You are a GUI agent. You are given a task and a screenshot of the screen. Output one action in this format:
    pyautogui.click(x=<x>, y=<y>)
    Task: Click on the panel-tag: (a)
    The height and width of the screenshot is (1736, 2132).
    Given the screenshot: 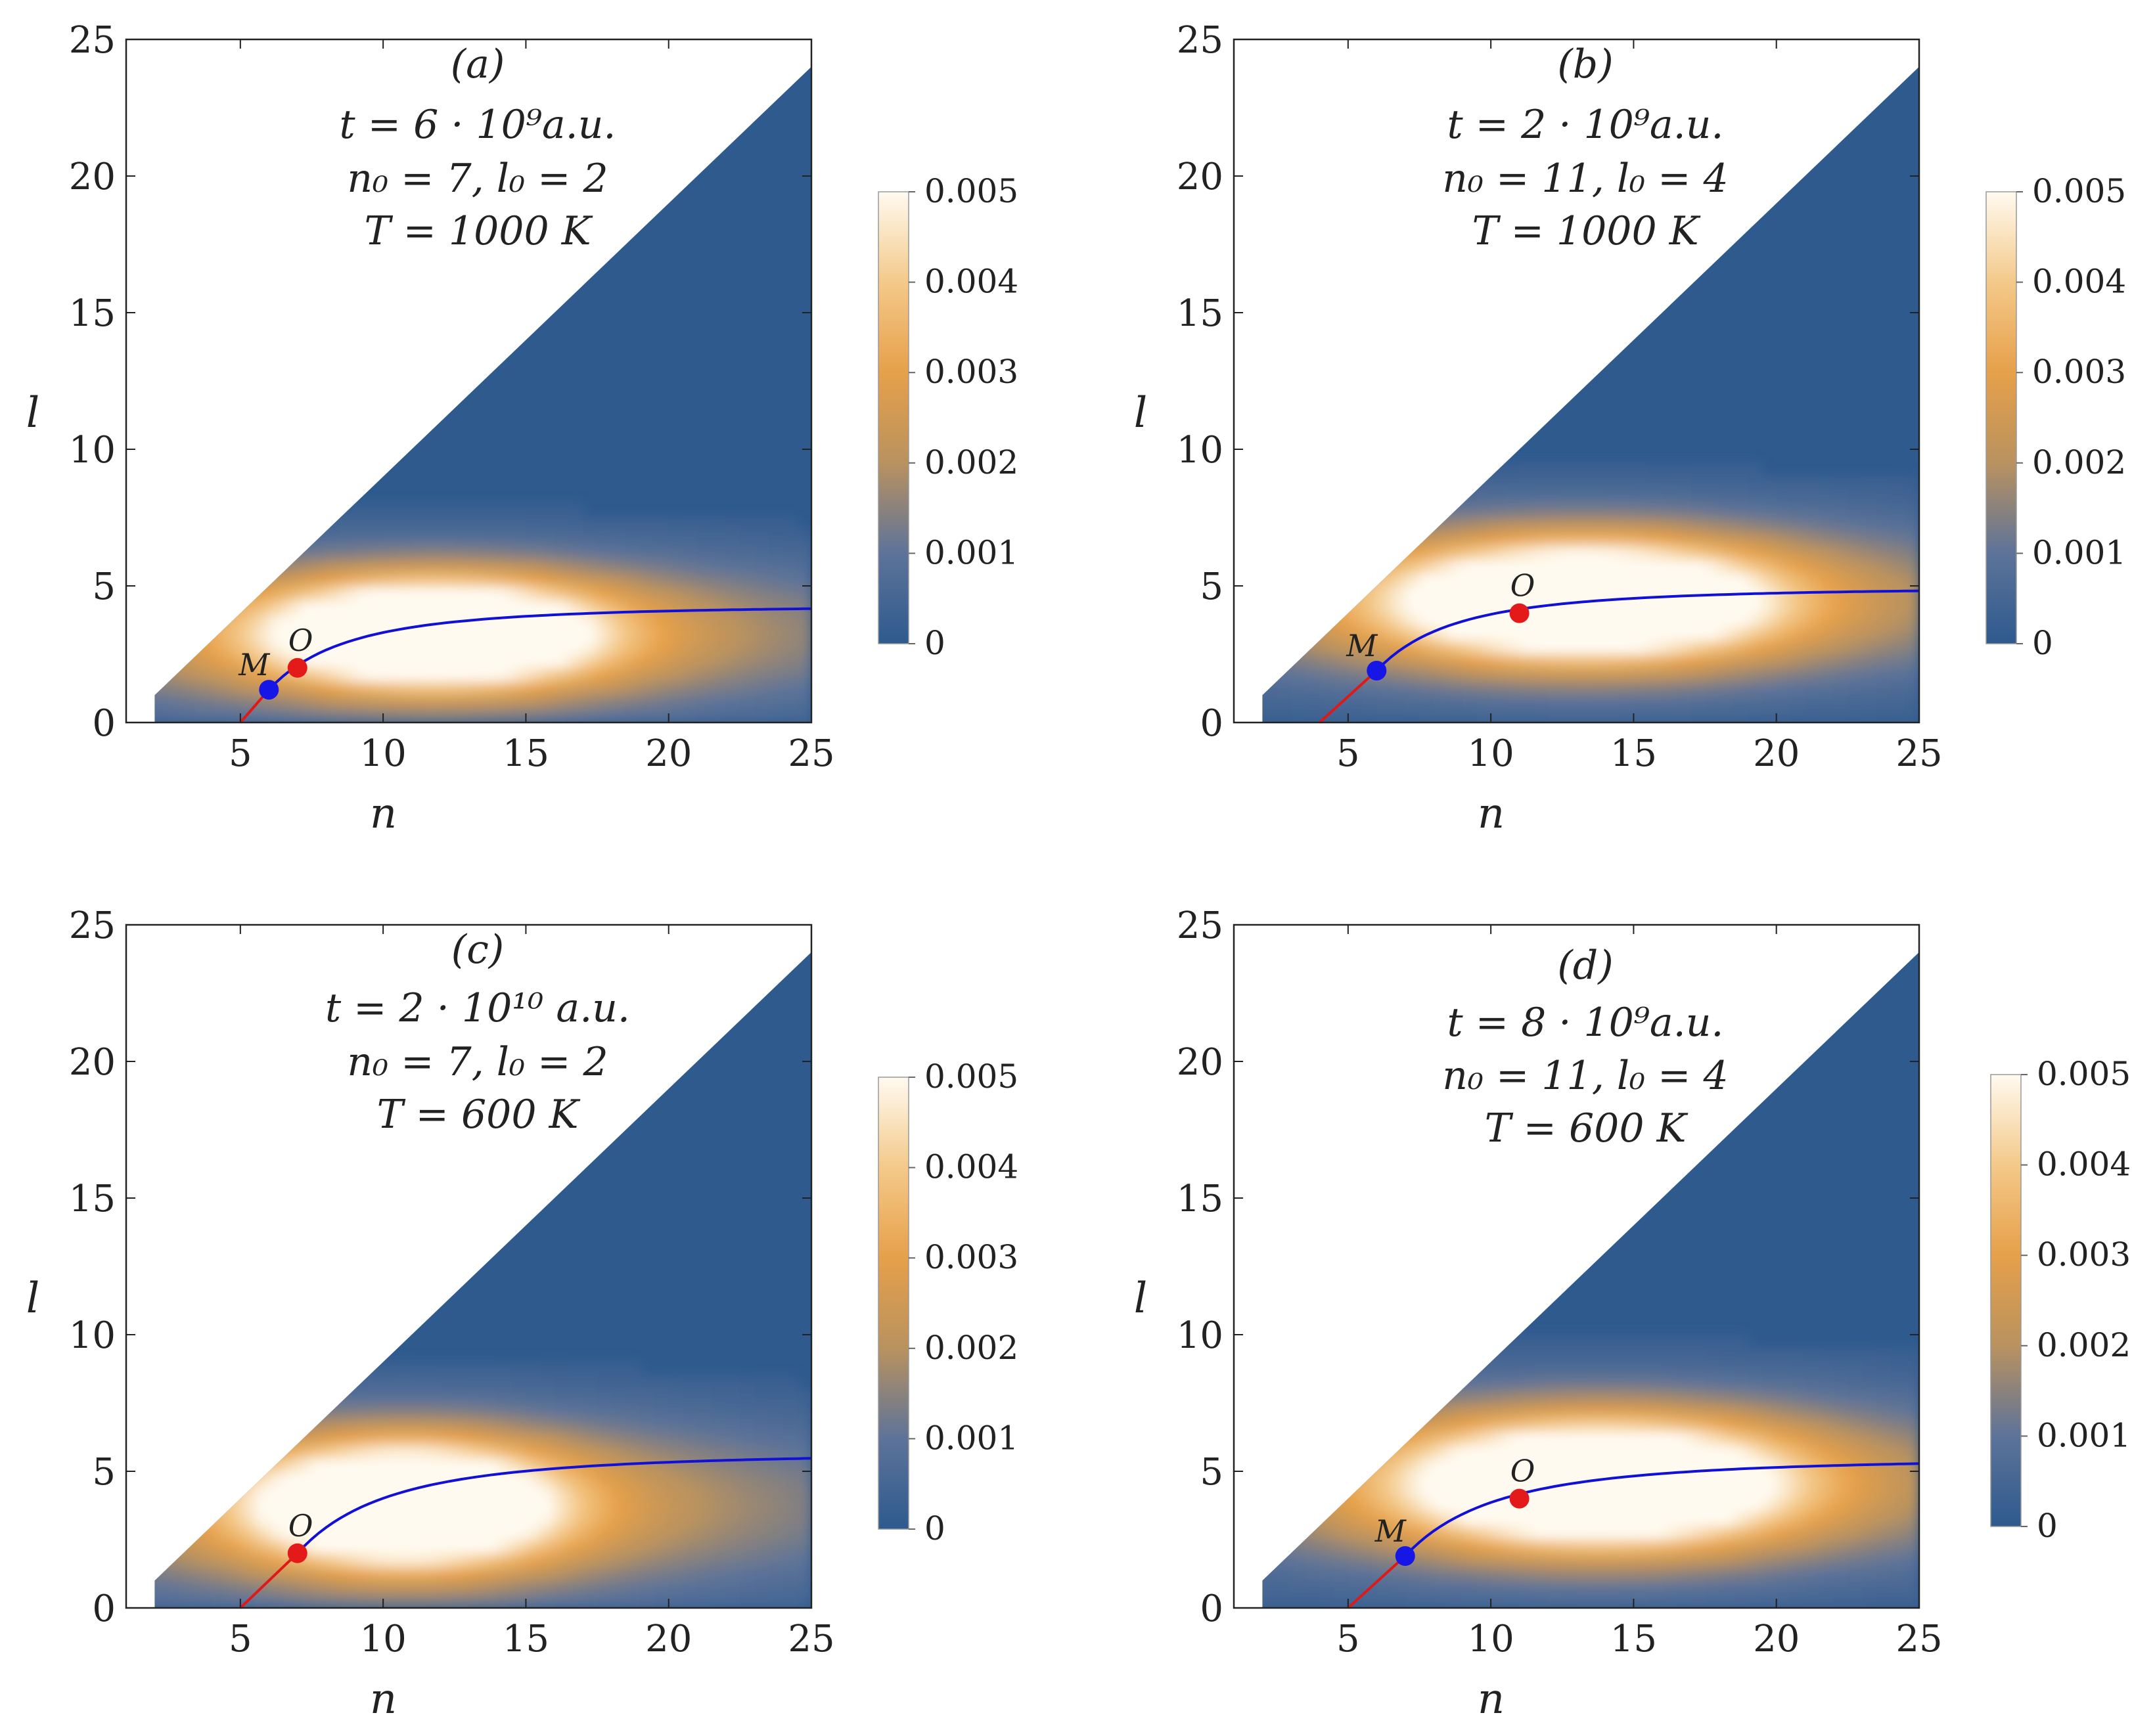 What is the action you would take?
    pyautogui.click(x=478, y=64)
    